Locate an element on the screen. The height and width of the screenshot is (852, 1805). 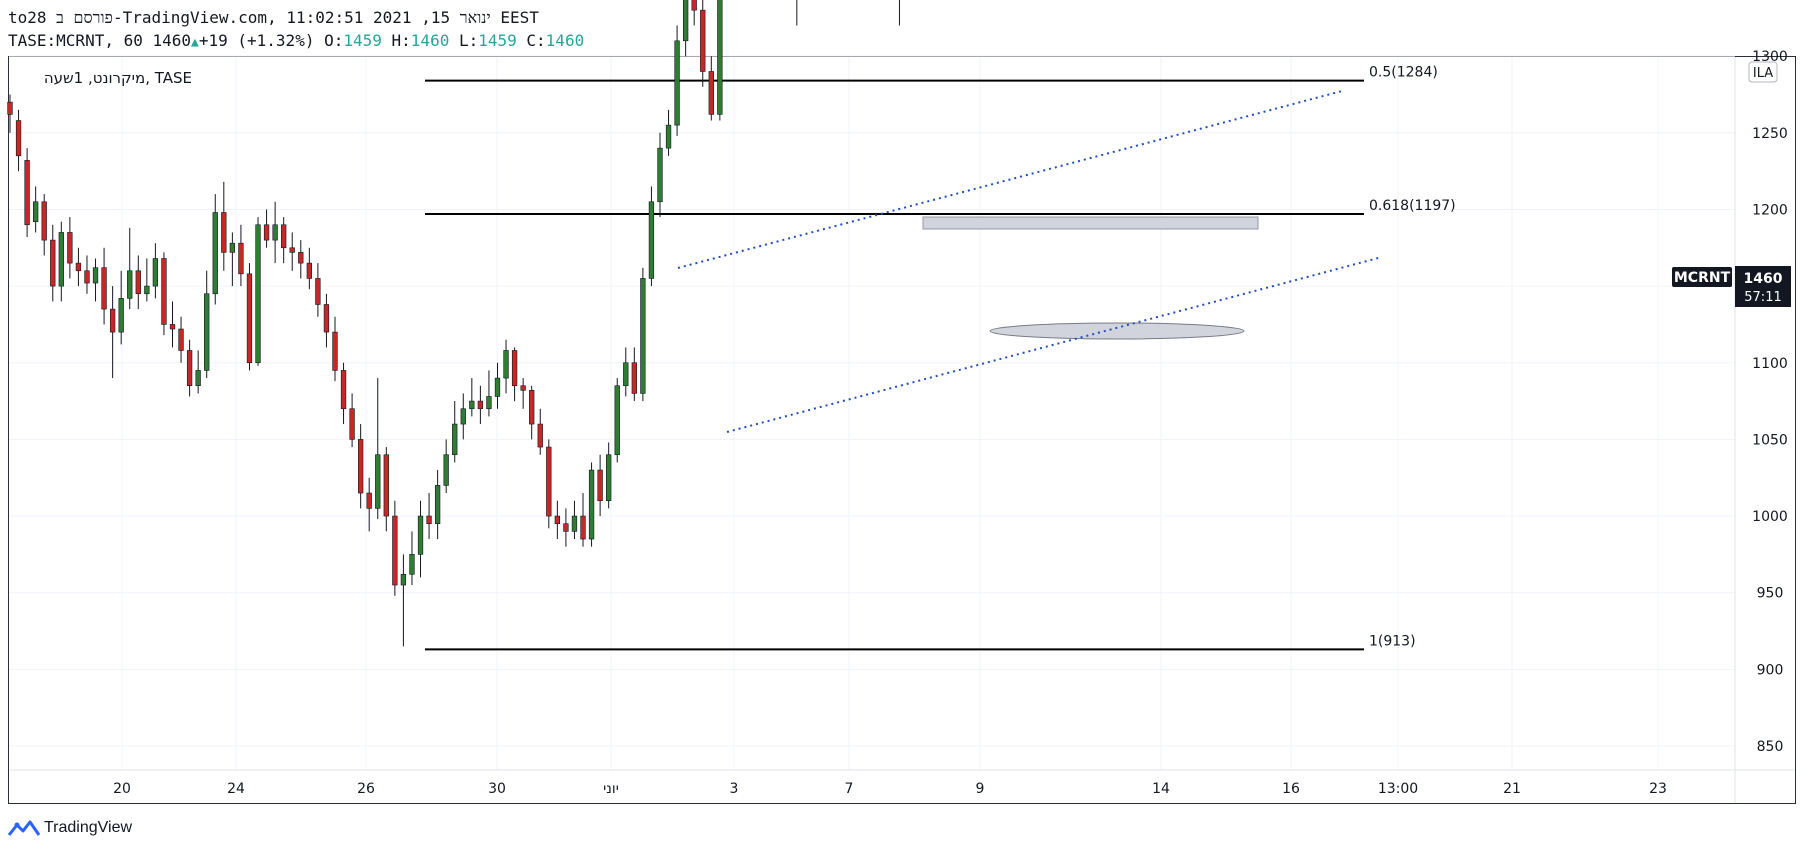
brand-name: TradingView is located at coordinates (88, 827).